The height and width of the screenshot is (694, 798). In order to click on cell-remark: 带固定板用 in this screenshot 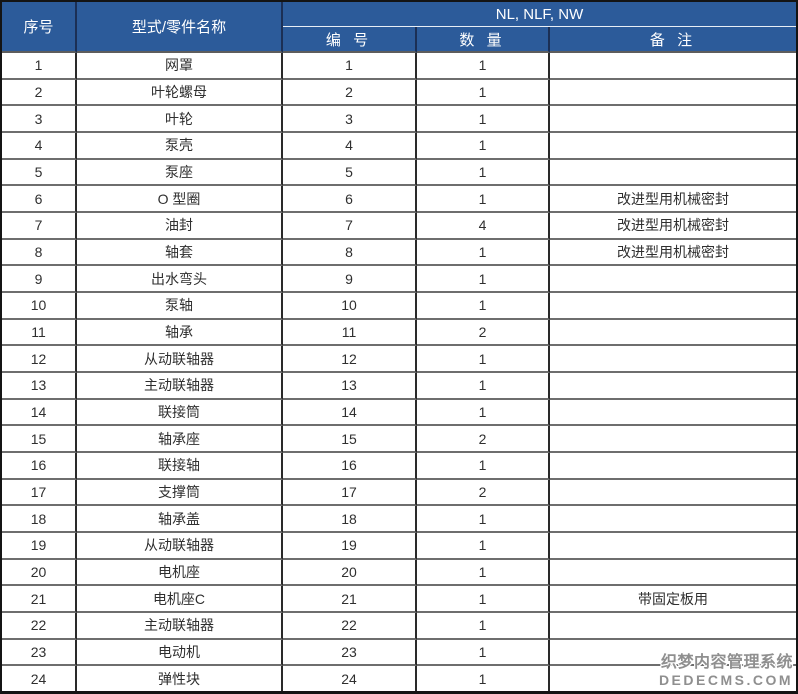, I will do `click(673, 600)`.